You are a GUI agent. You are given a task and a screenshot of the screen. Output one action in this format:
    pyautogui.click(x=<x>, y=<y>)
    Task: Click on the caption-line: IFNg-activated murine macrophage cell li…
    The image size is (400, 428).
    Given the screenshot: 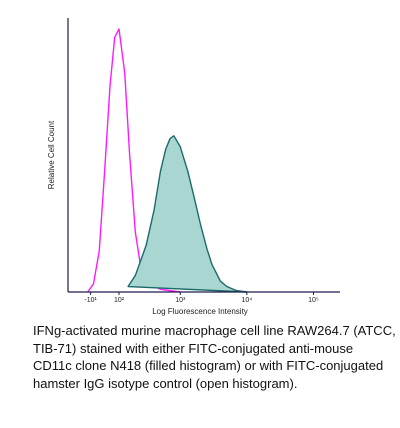 What is the action you would take?
    pyautogui.click(x=214, y=330)
    